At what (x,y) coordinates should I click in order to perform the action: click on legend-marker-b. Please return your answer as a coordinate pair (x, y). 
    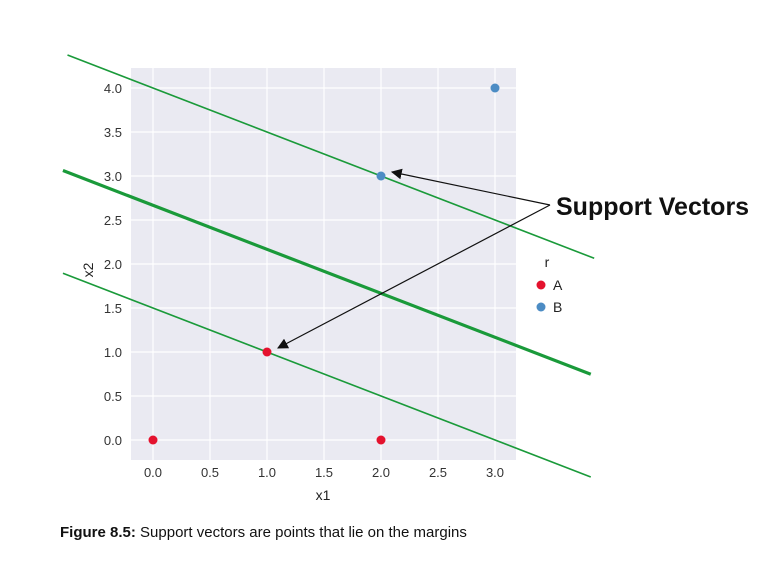
    Looking at the image, I should click on (541, 307).